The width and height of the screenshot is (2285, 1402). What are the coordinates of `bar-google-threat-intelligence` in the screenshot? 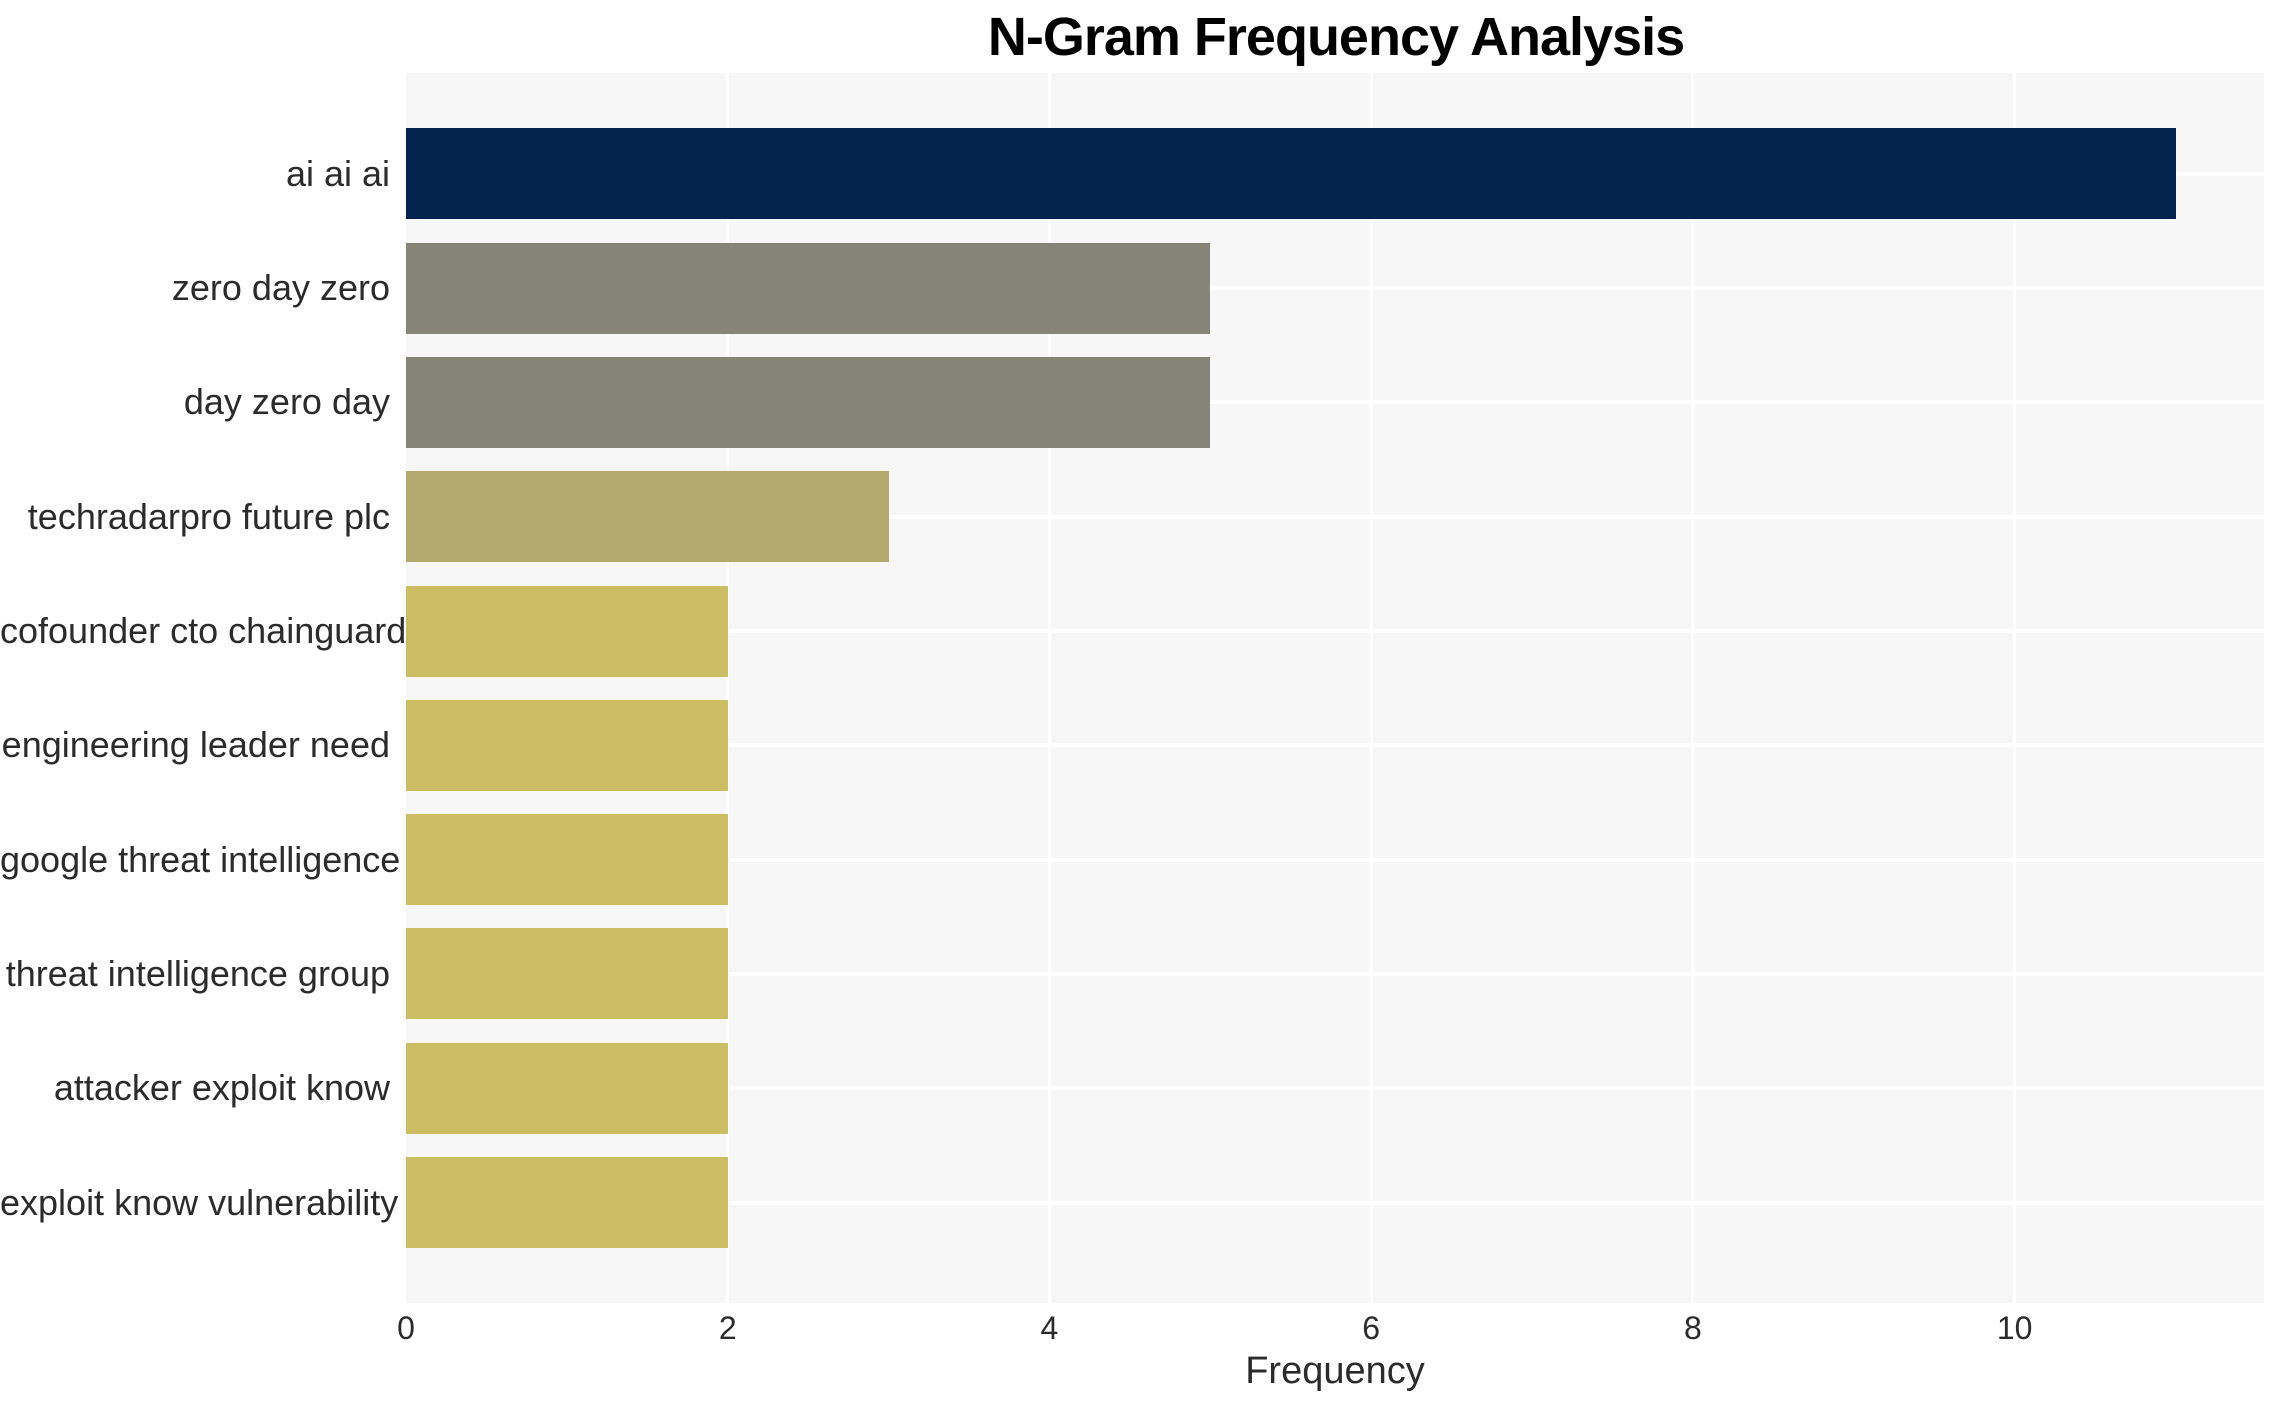 It's located at (567, 860).